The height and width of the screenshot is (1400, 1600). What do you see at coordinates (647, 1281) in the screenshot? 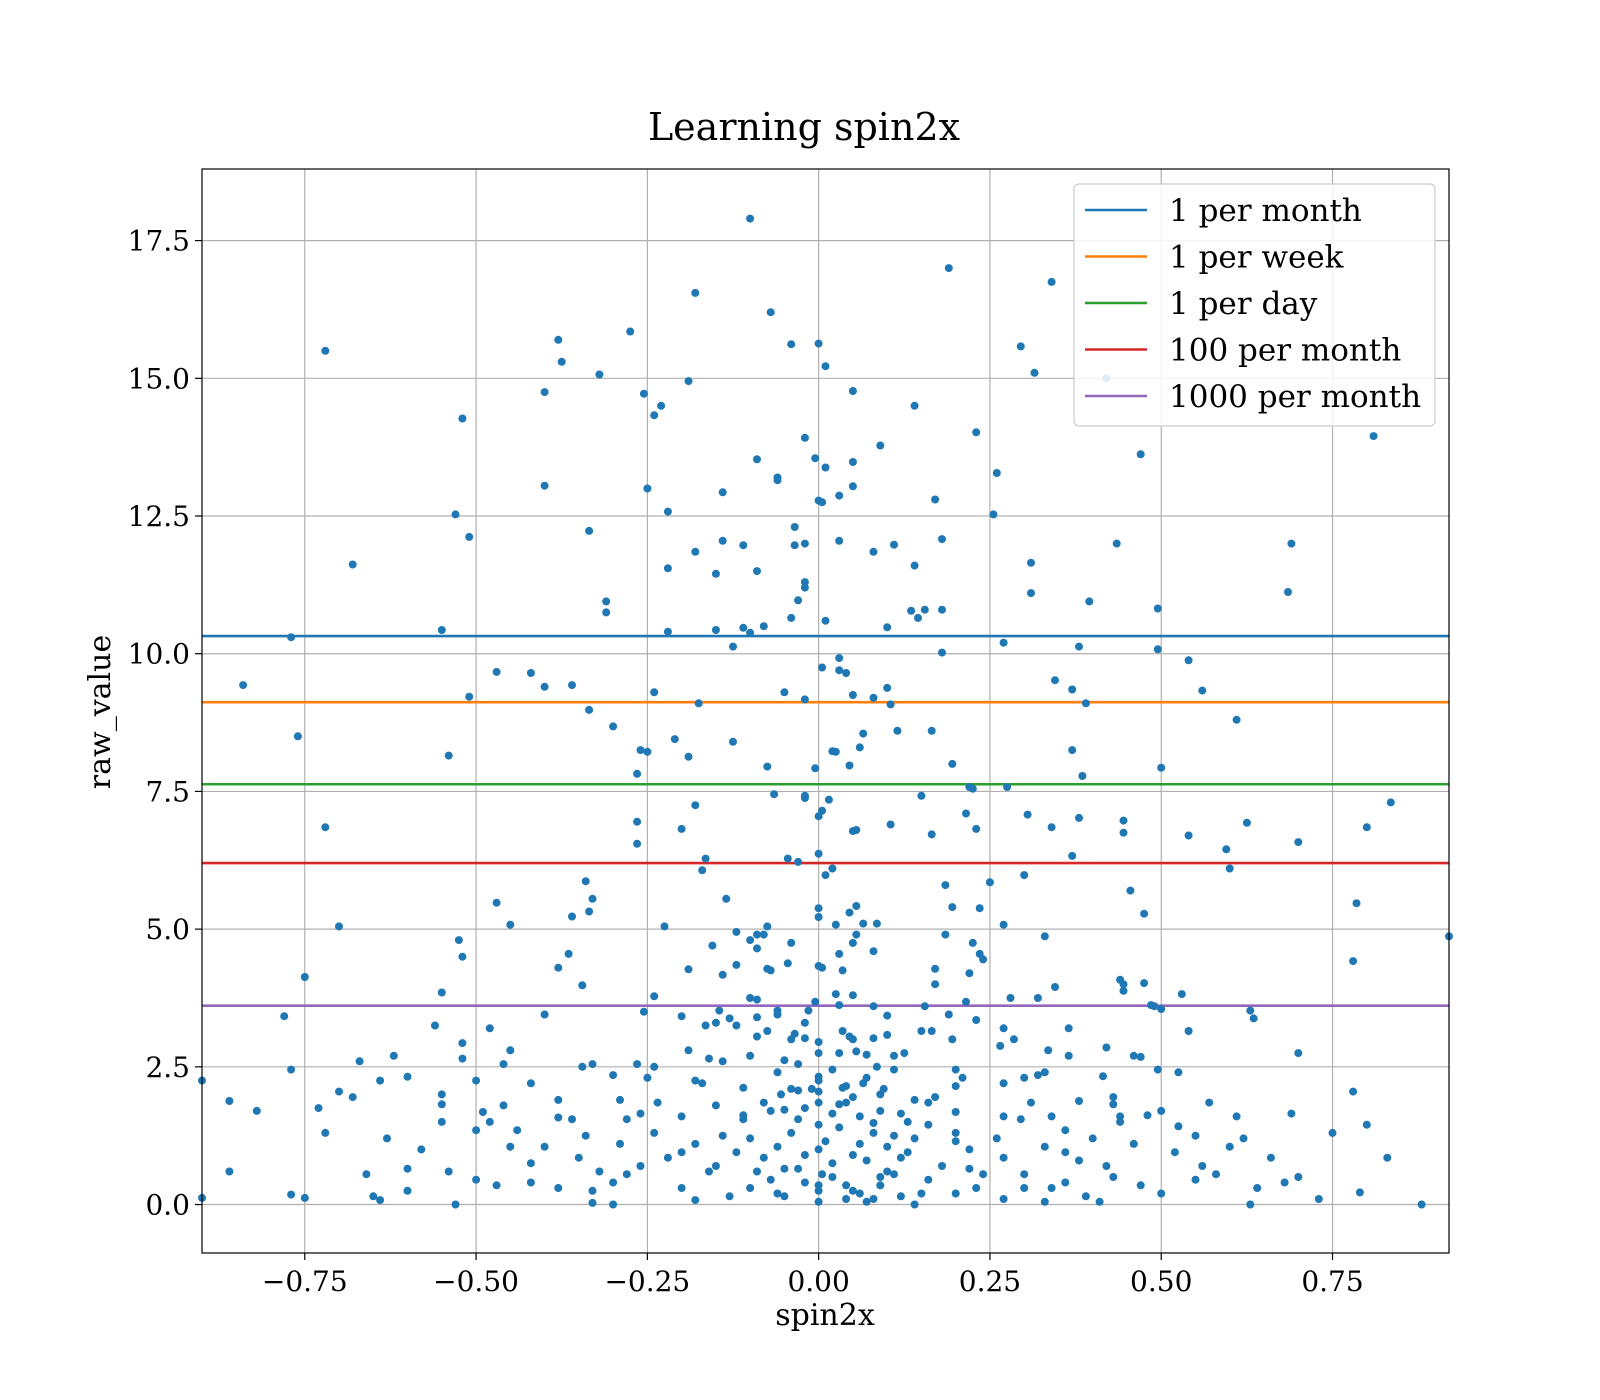
I see `x-tick-label: −0.25` at bounding box center [647, 1281].